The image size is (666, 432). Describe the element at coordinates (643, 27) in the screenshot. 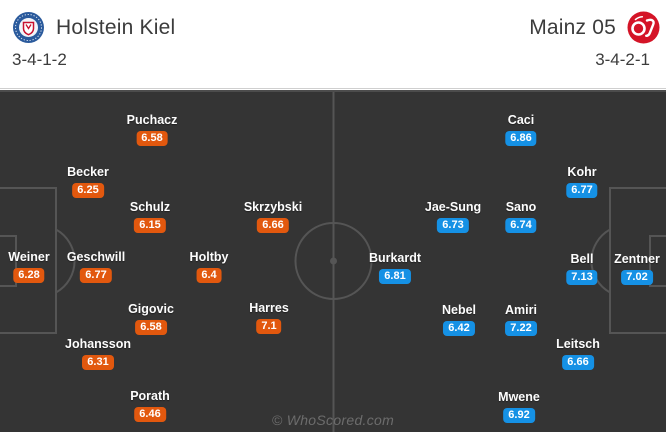

I see `mainz-05-crest-icon` at that location.